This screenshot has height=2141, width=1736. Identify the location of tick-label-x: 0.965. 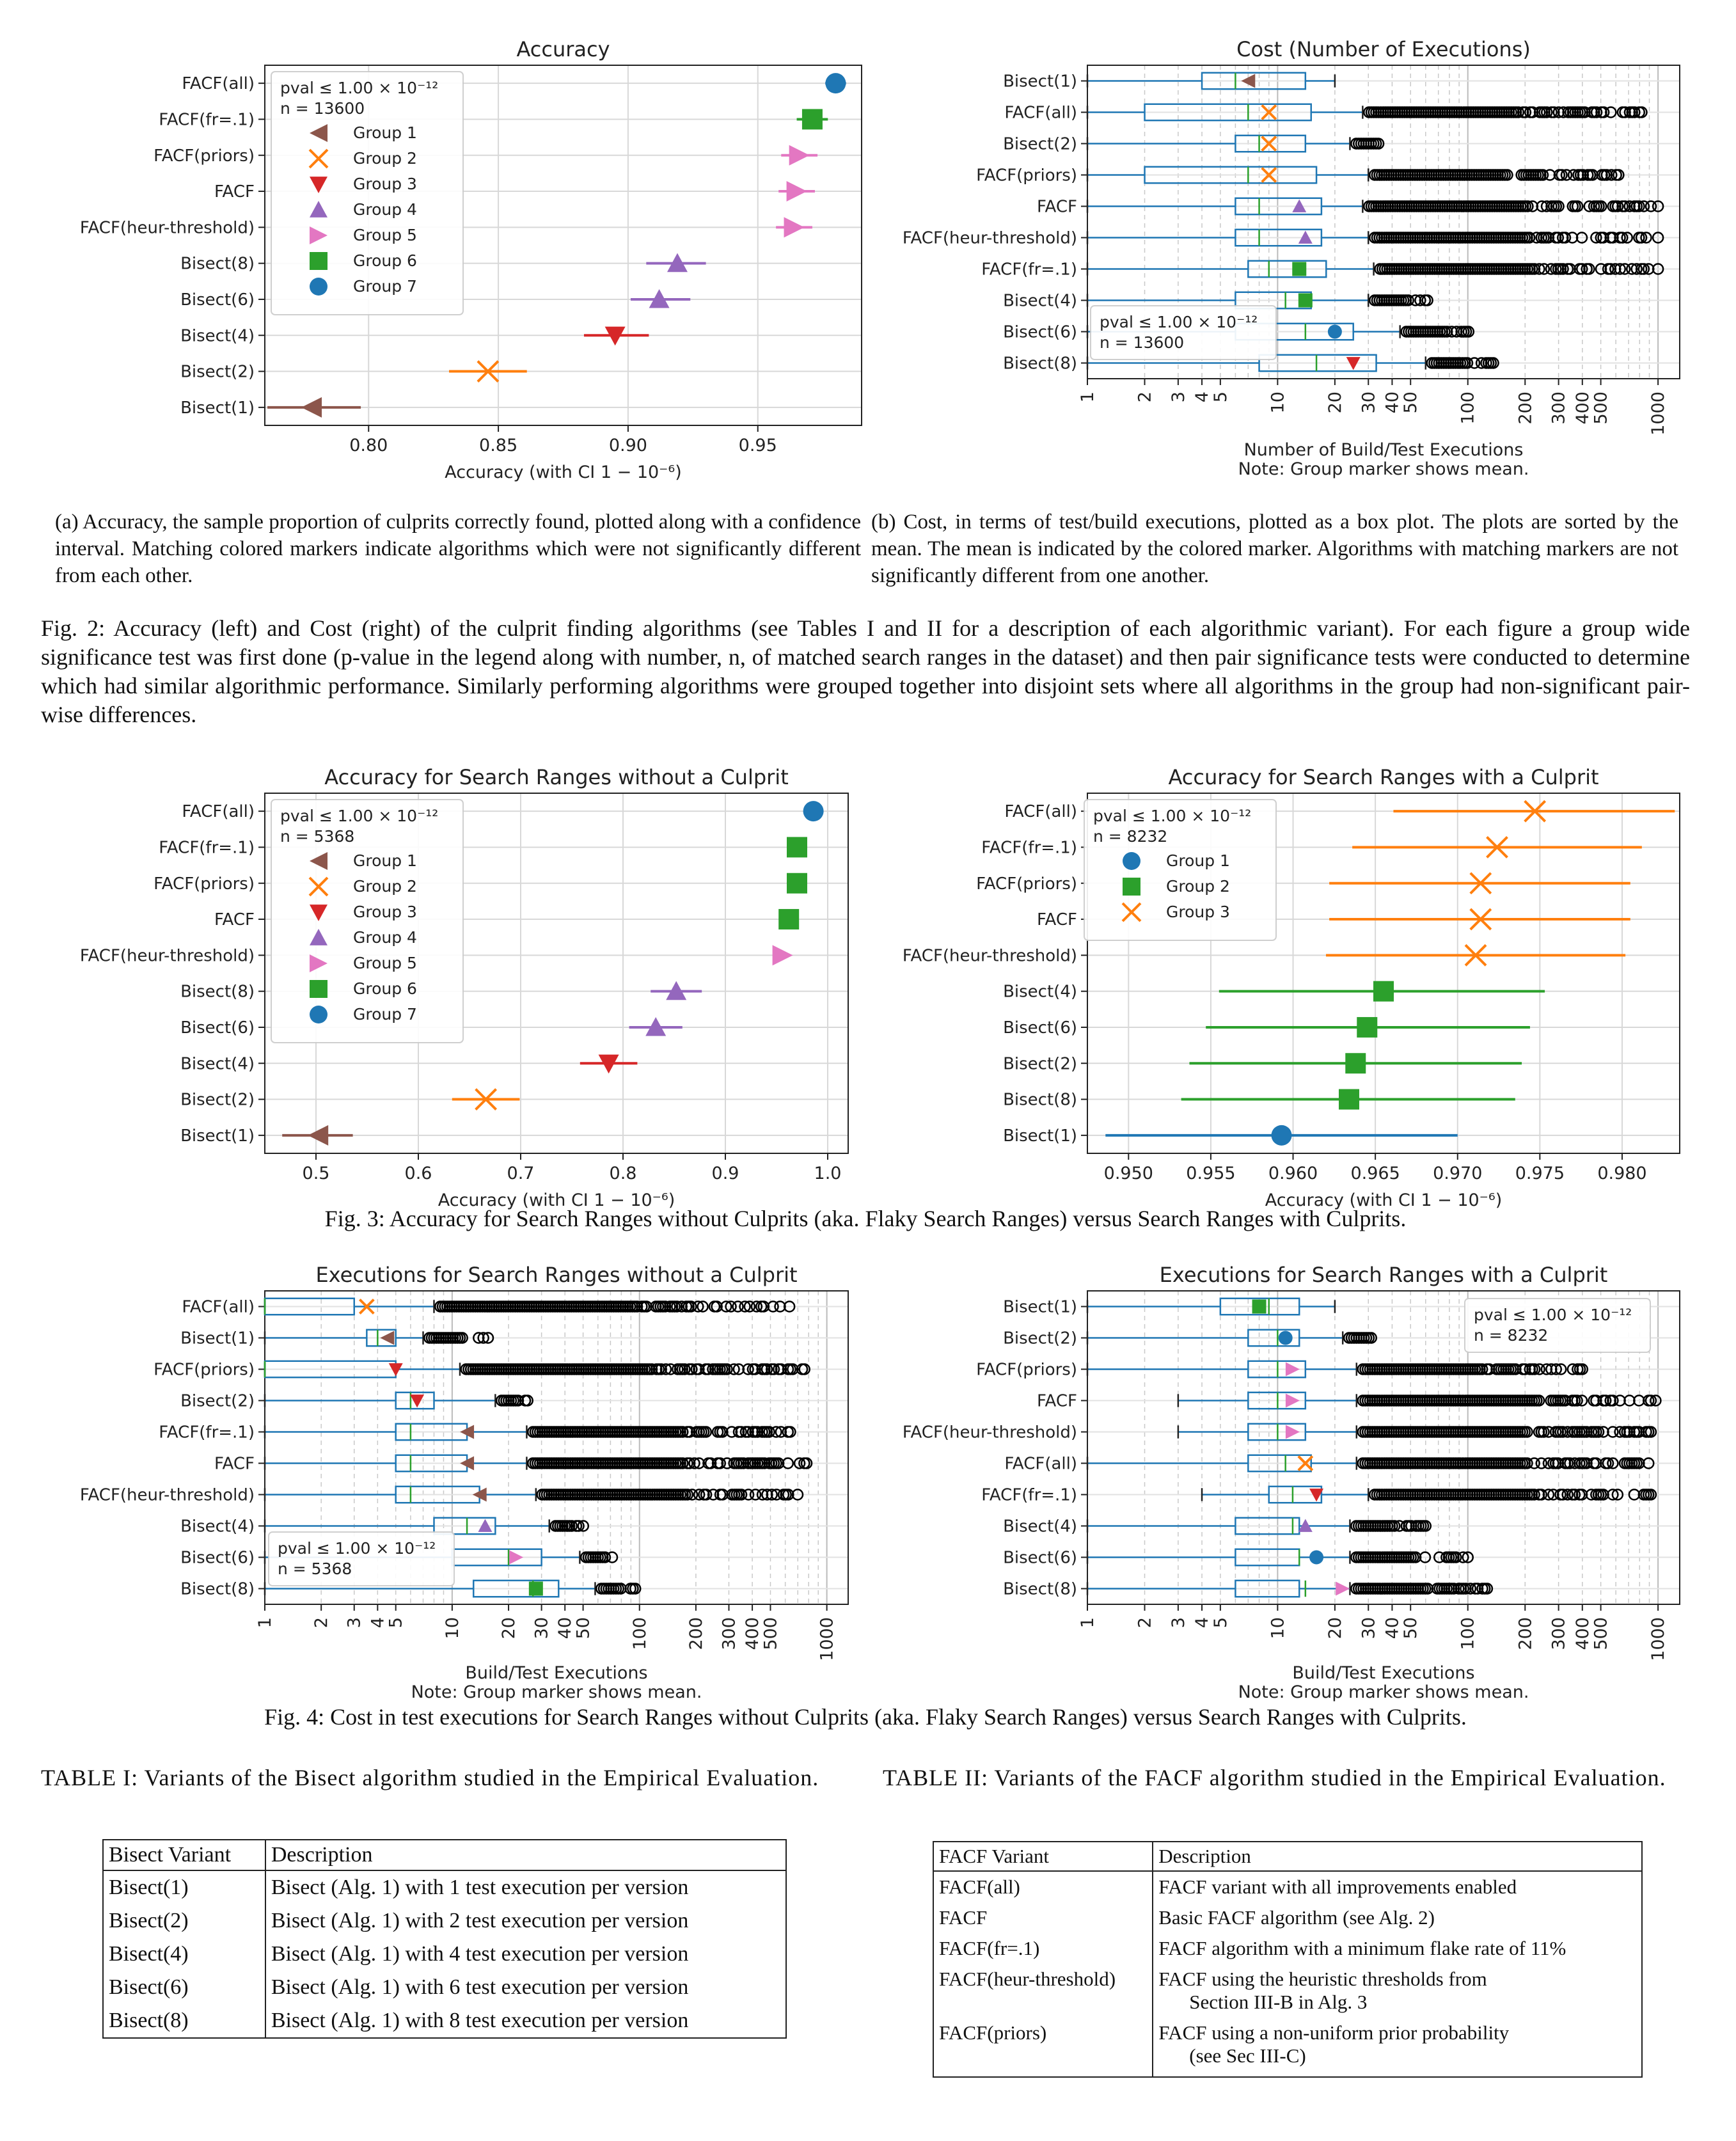
(1375, 1174).